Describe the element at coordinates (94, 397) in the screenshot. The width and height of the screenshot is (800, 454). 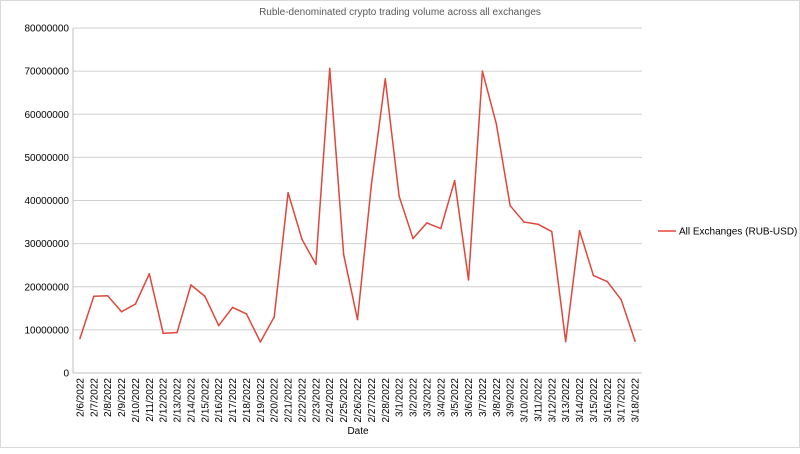
I see `x-tick-label: 2/7/2022` at that location.